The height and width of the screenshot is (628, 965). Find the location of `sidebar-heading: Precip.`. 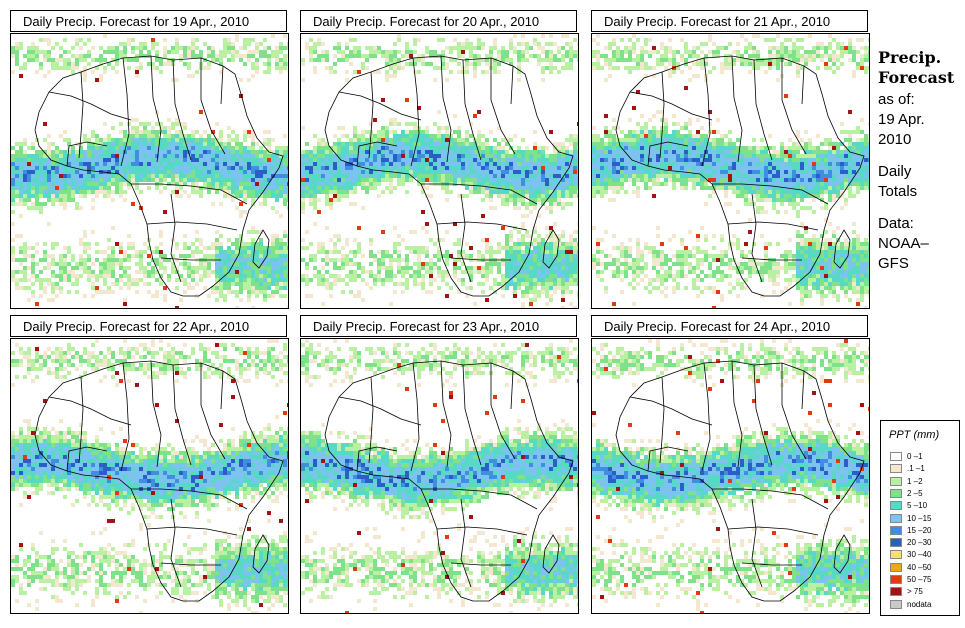

sidebar-heading: Precip. is located at coordinates (910, 57).